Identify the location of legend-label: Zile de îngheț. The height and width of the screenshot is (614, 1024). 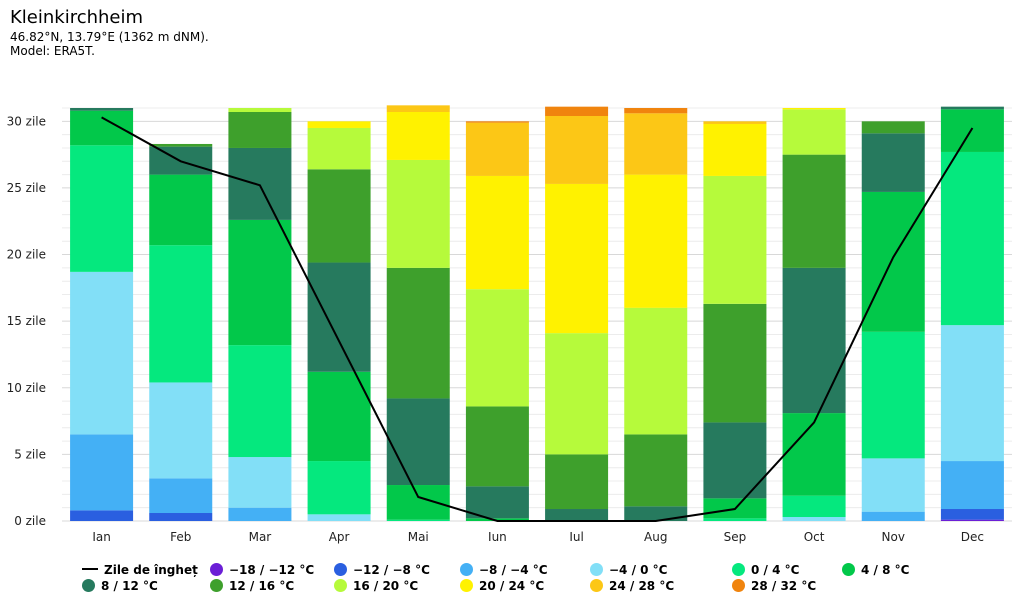
(151, 570).